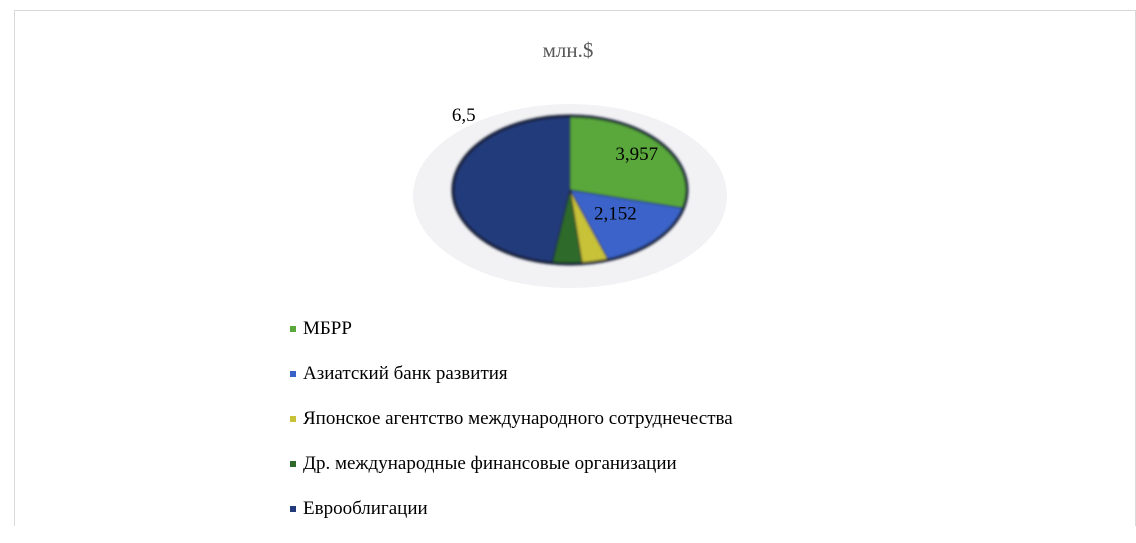 The height and width of the screenshot is (543, 1136). Describe the element at coordinates (490, 463) in the screenshot. I see `legend-label: Др. международные финансовые организации` at that location.